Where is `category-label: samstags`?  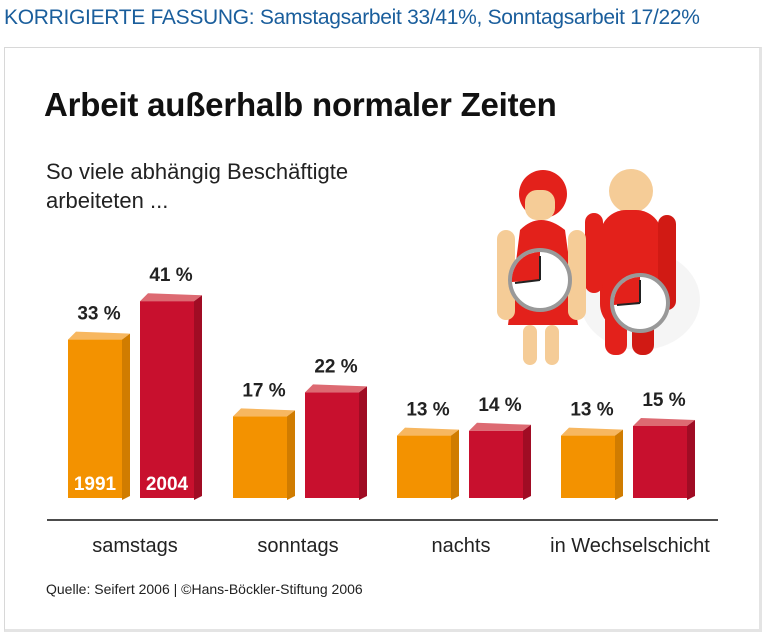
category-label: samstags is located at coordinates (135, 546).